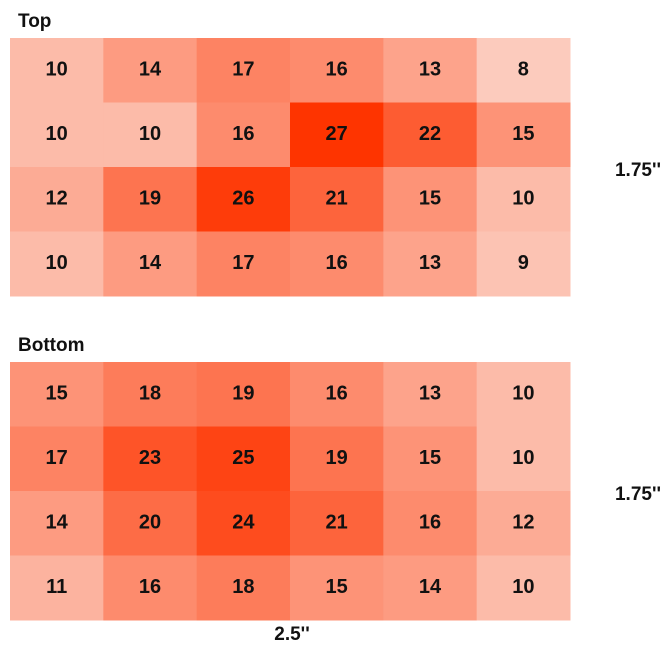 The width and height of the screenshot is (669, 647). I want to click on cell-value: 26, so click(243, 199).